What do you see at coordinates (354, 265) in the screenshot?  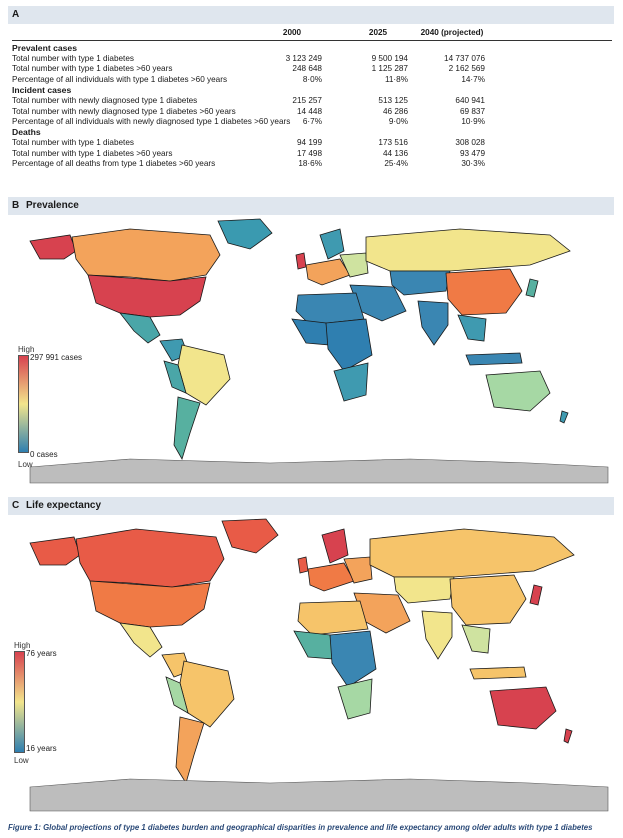 I see `eastern-europe-region` at bounding box center [354, 265].